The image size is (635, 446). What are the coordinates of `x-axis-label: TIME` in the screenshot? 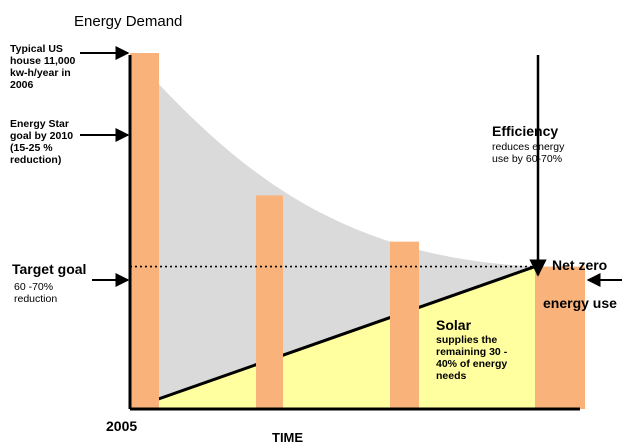 It's located at (287, 437).